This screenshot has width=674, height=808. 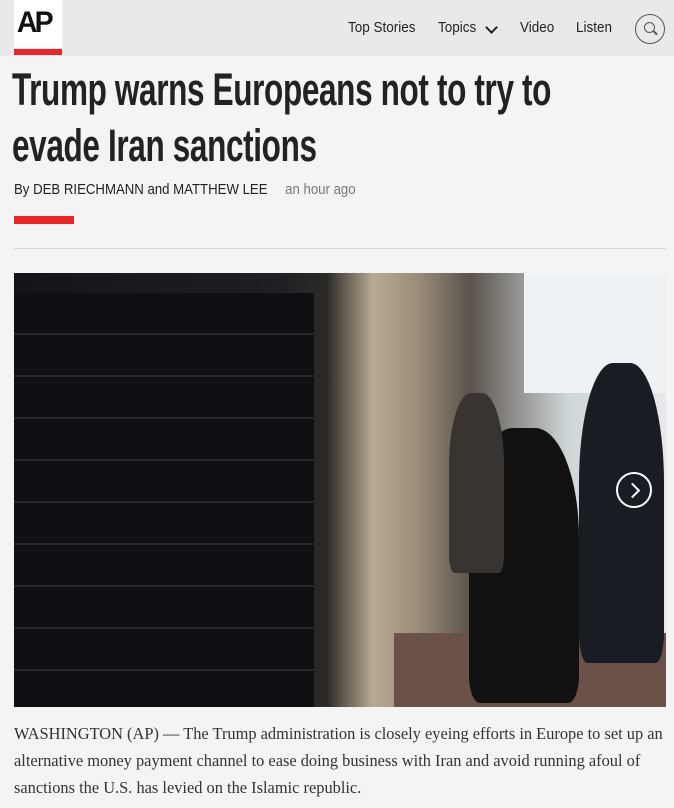 I want to click on ap-logo: AP, so click(x=38, y=24).